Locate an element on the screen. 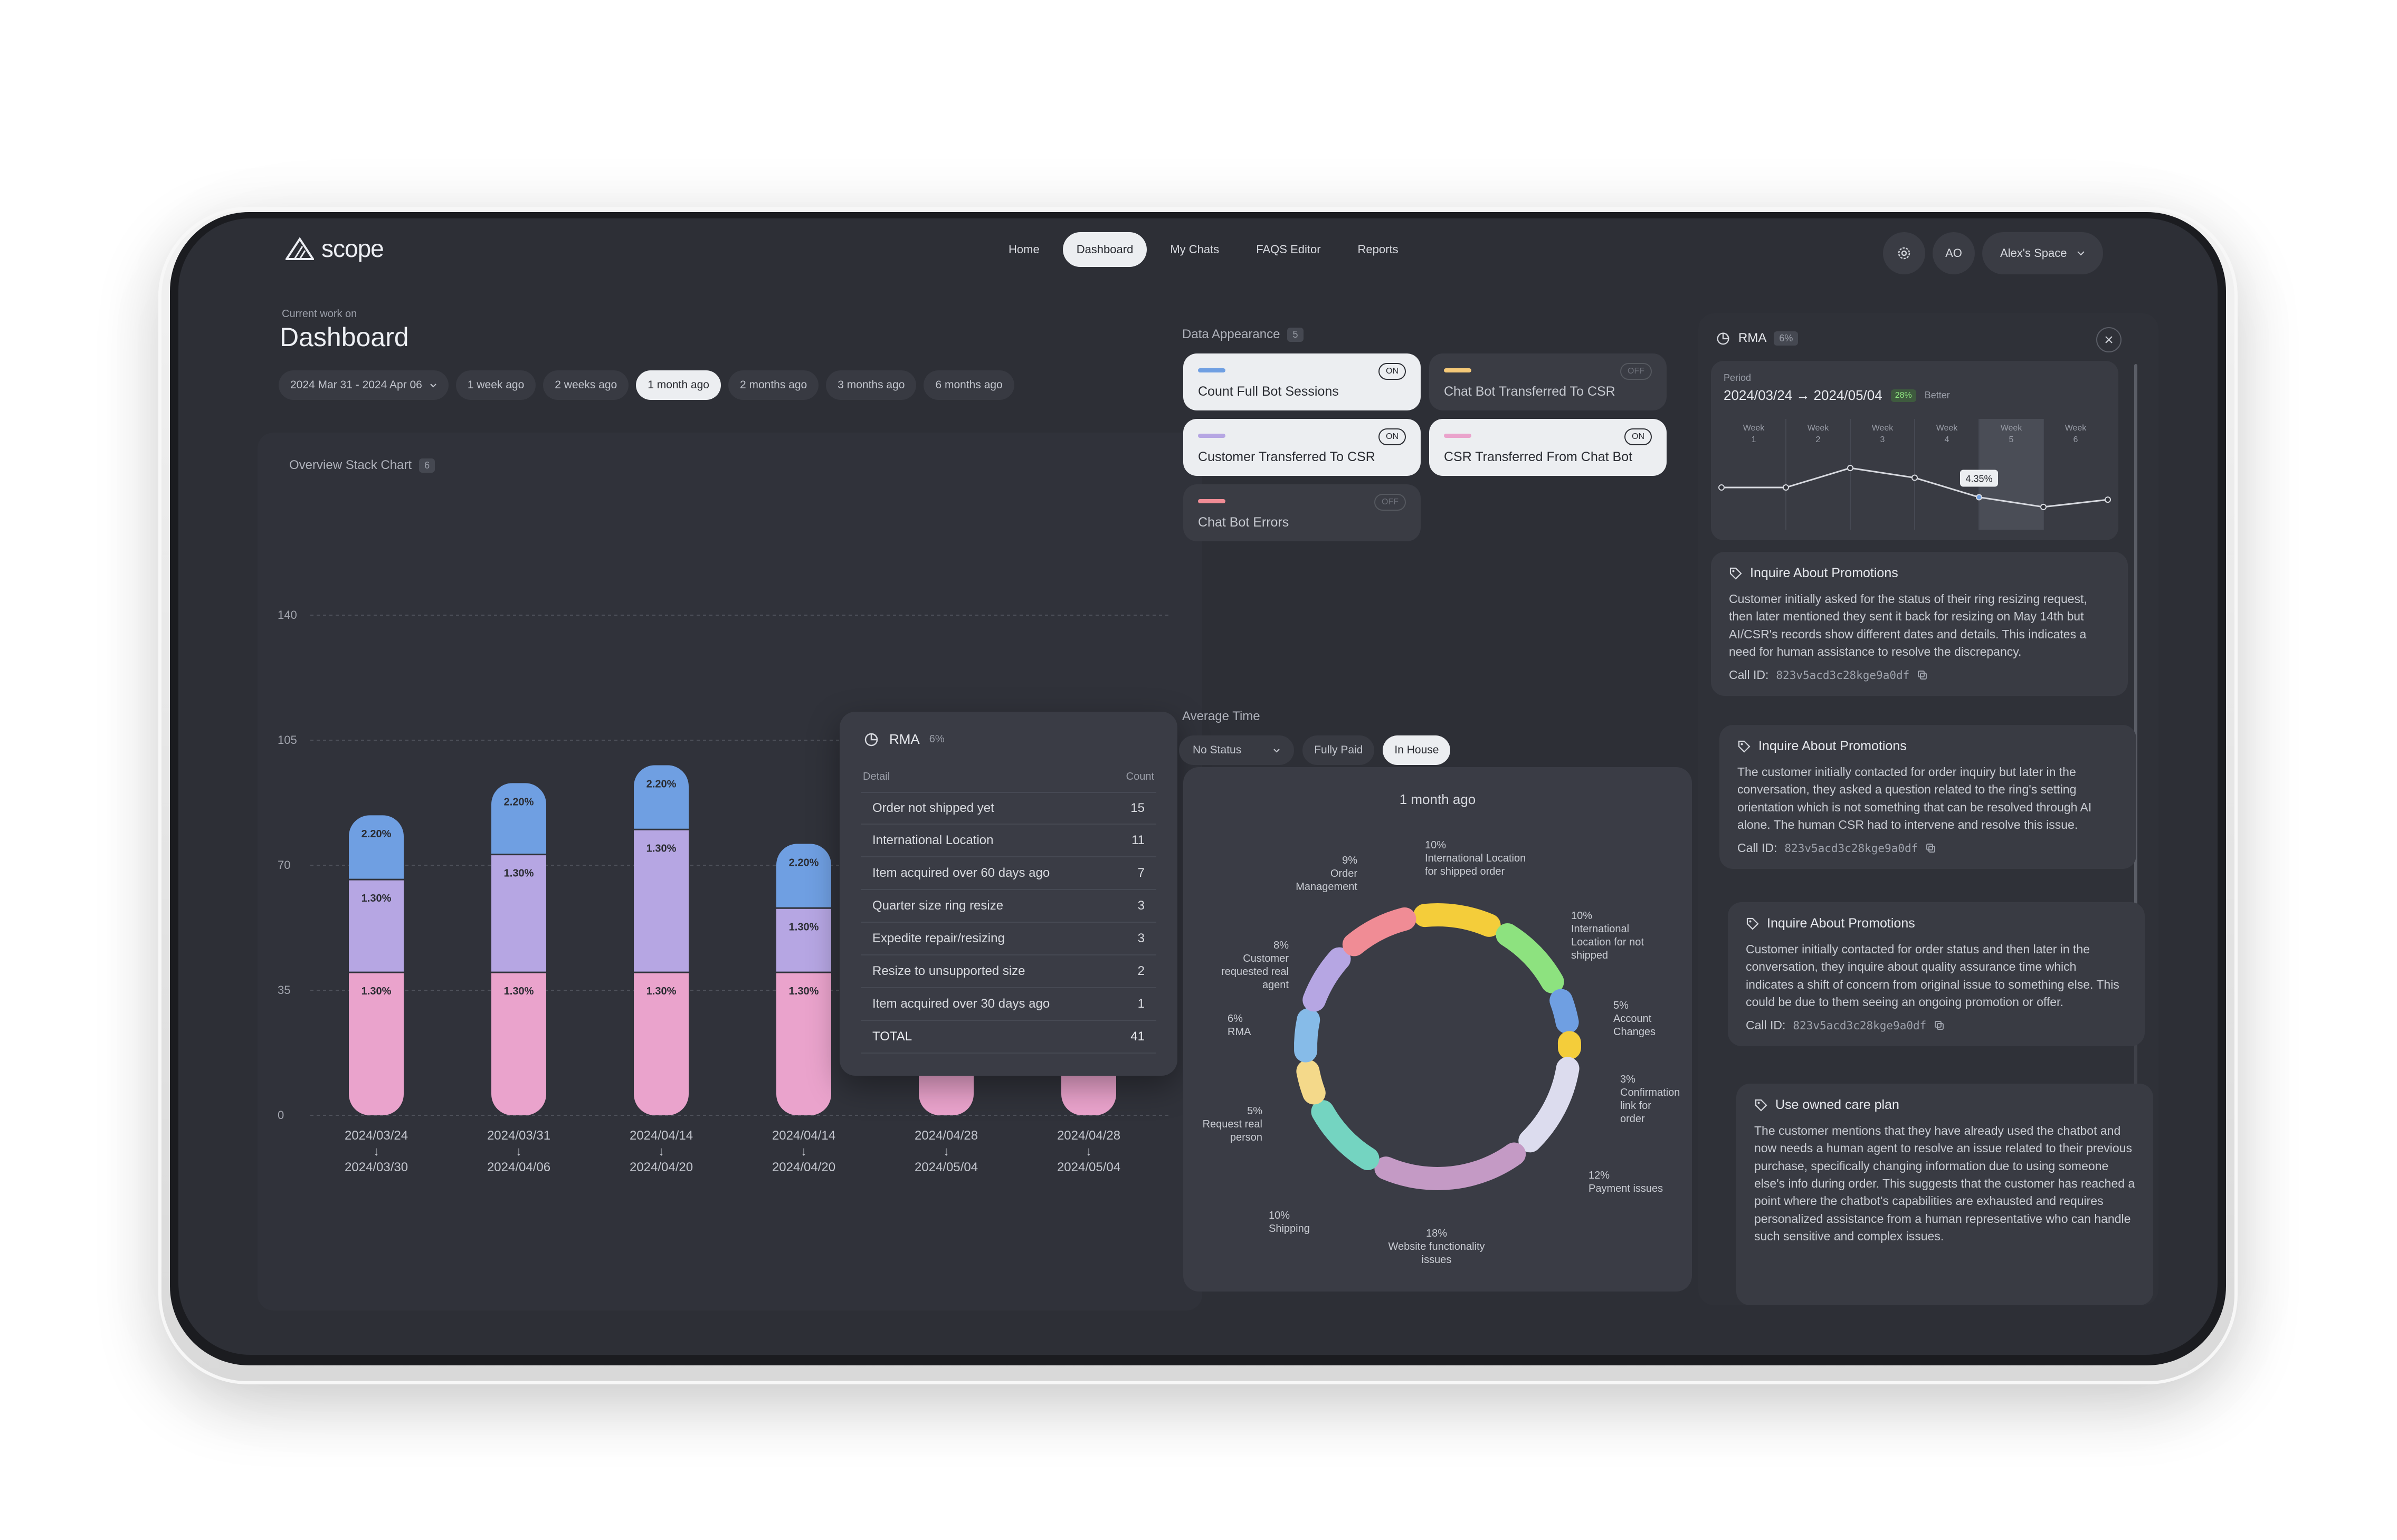 The height and width of the screenshot is (1540, 2397). average-time-title: Average Time is located at coordinates (1221, 716).